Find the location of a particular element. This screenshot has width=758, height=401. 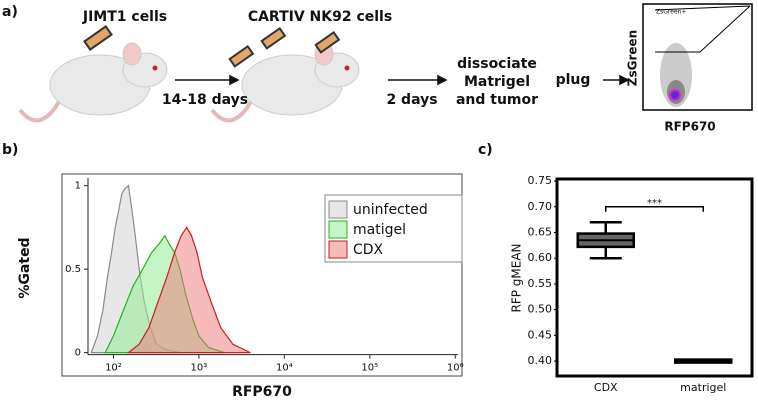

syringe-icon is located at coordinates (212, 46).